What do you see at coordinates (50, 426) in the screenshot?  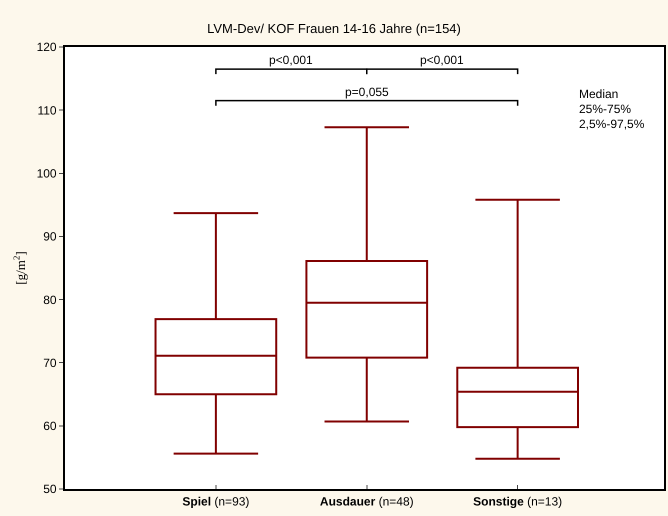 I see `y-tick-label: 60` at bounding box center [50, 426].